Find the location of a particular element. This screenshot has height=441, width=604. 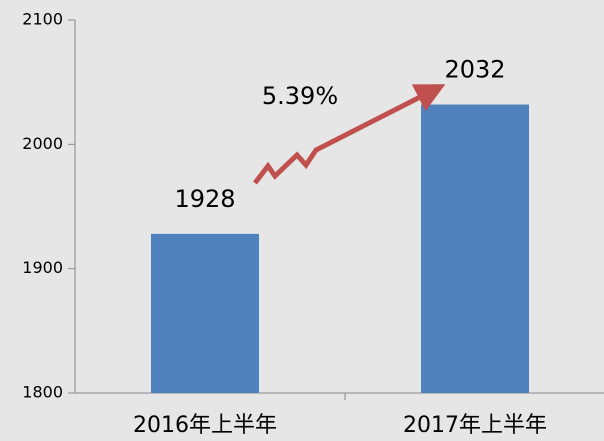

x-tick-label: 2017年上半年 is located at coordinates (475, 425).